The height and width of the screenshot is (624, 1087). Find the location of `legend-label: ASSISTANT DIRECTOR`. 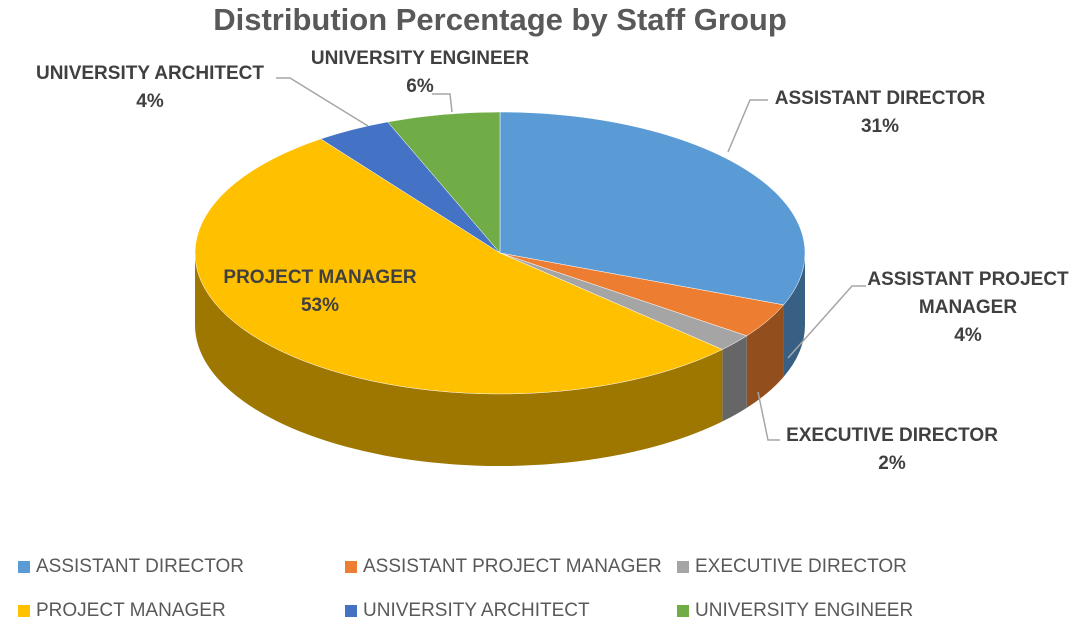

legend-label: ASSISTANT DIRECTOR is located at coordinates (140, 566).